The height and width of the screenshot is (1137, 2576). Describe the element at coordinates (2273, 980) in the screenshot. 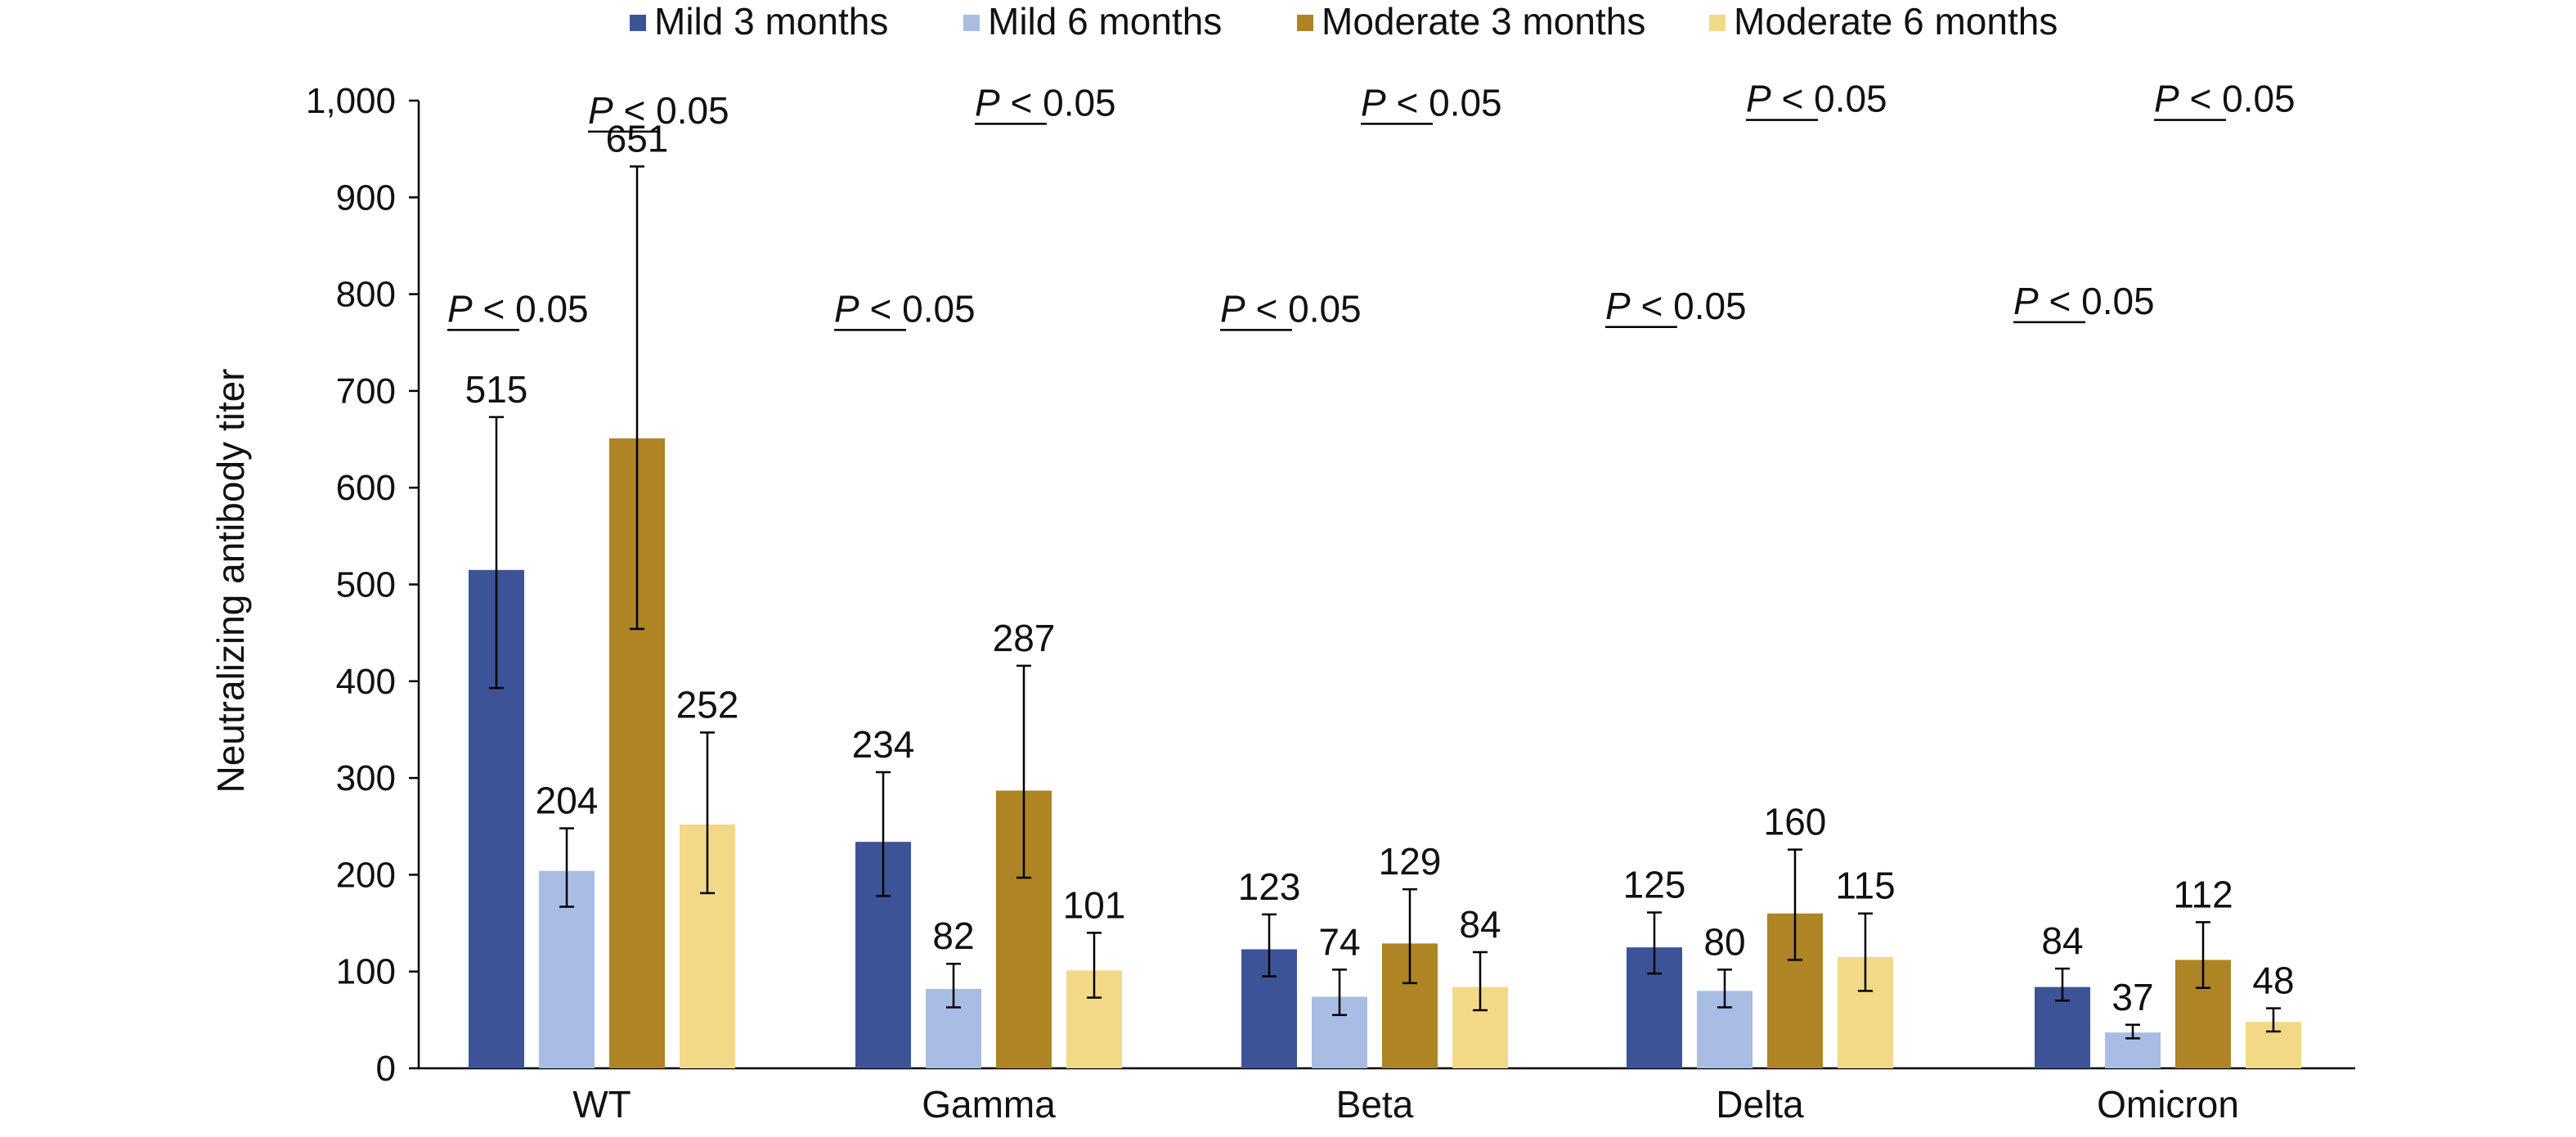

I see `data-label: 48` at that location.